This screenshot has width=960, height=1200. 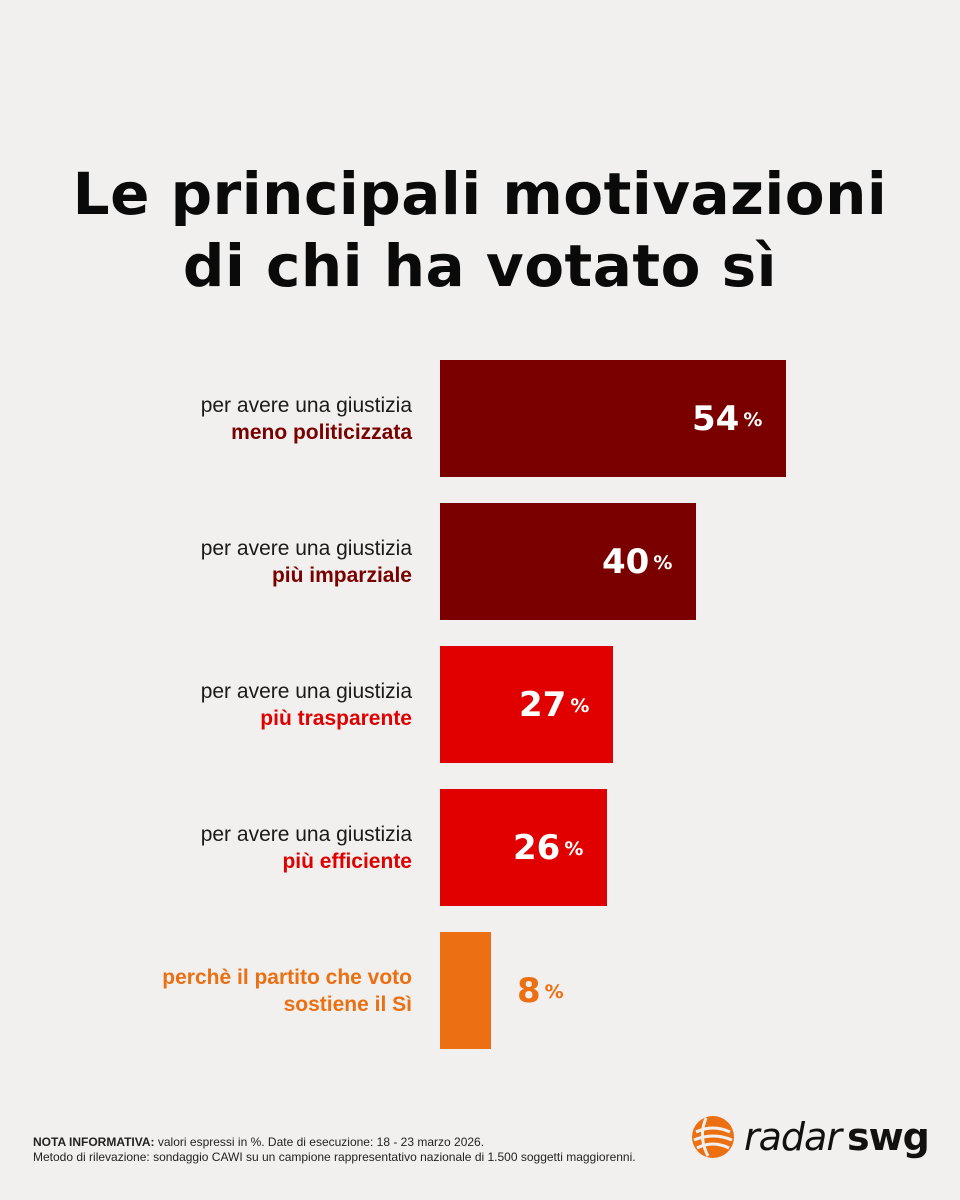 I want to click on chart-title-line2: di chi ha votato sì, so click(x=480, y=266).